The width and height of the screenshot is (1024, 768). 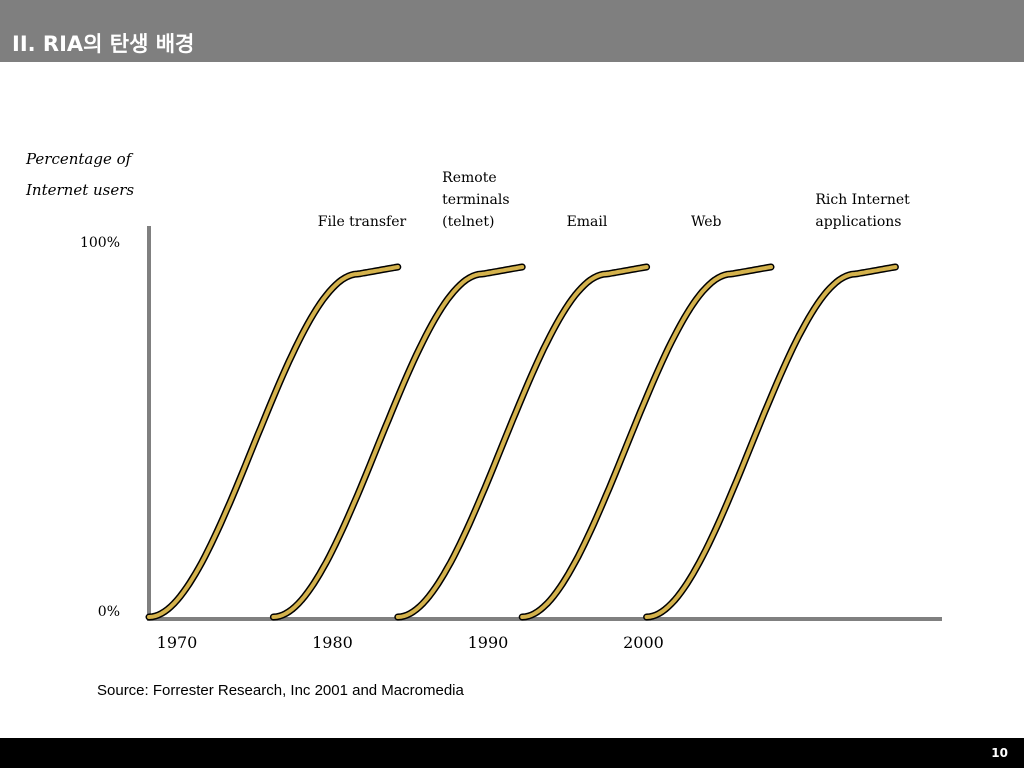 What do you see at coordinates (177, 642) in the screenshot?
I see `x-tick-label: 1970` at bounding box center [177, 642].